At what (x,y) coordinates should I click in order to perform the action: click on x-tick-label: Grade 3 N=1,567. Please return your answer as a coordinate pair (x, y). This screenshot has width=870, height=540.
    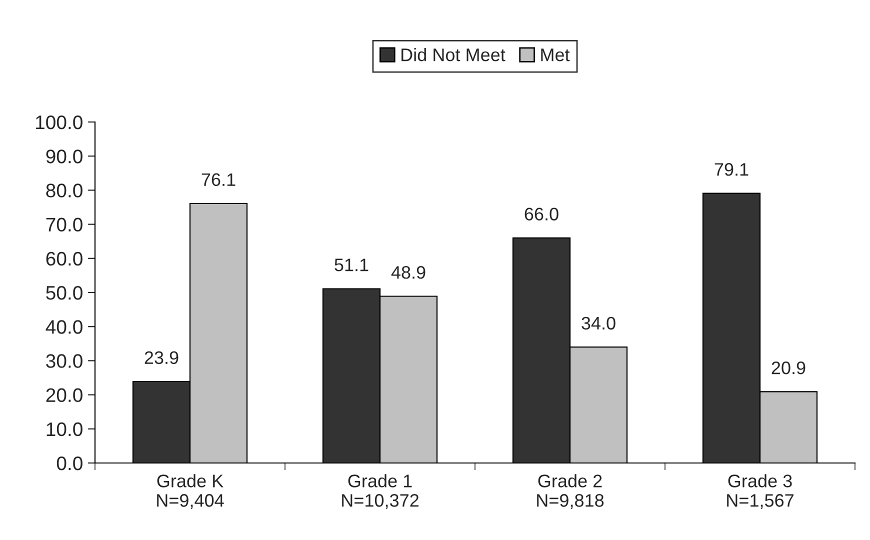
    Looking at the image, I should click on (760, 491).